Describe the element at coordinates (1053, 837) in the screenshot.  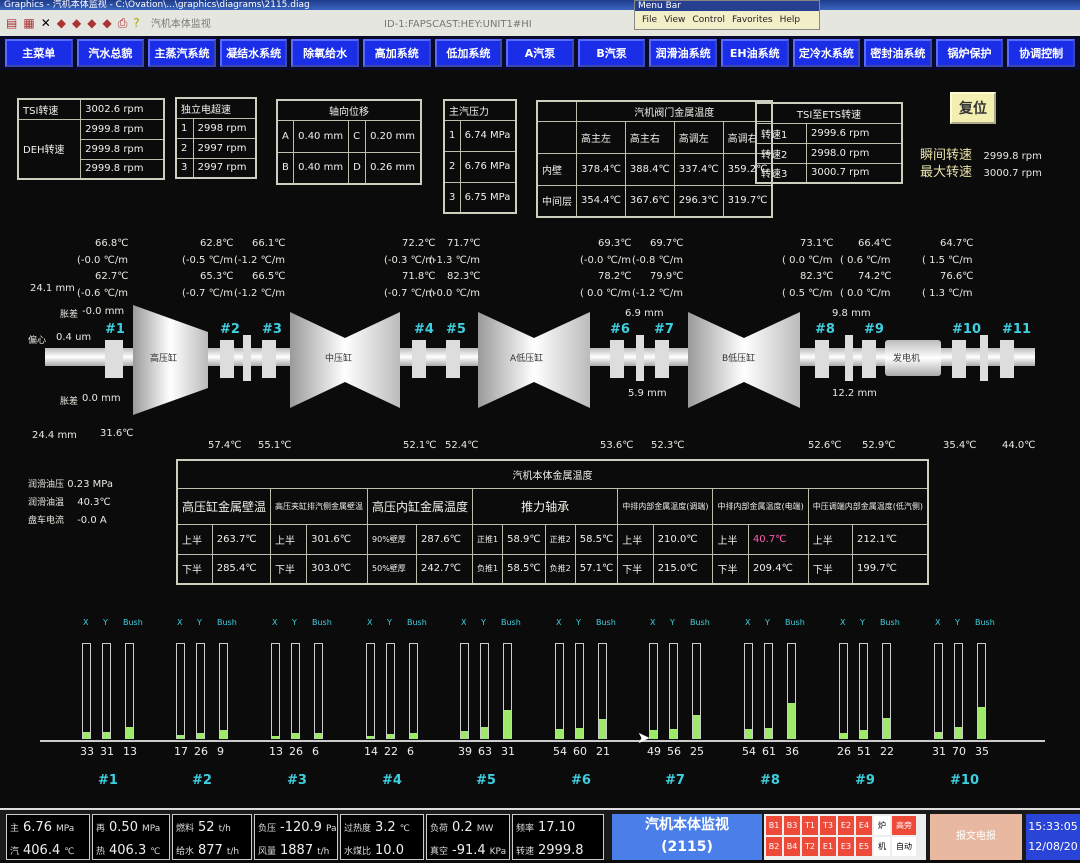
I see `clock: 15:33:05 12/08/20` at that location.